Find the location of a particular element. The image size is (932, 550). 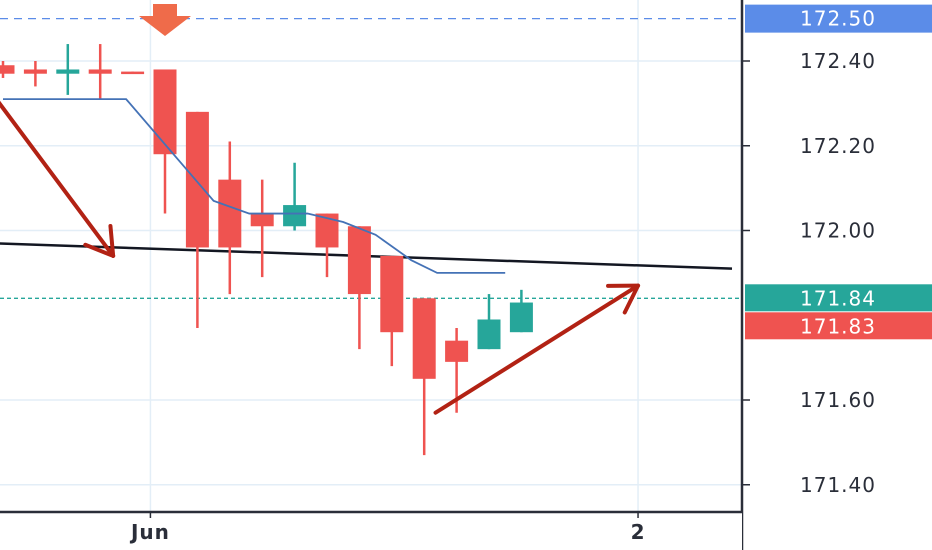

price-tick-label: 172.00 is located at coordinates (838, 231).